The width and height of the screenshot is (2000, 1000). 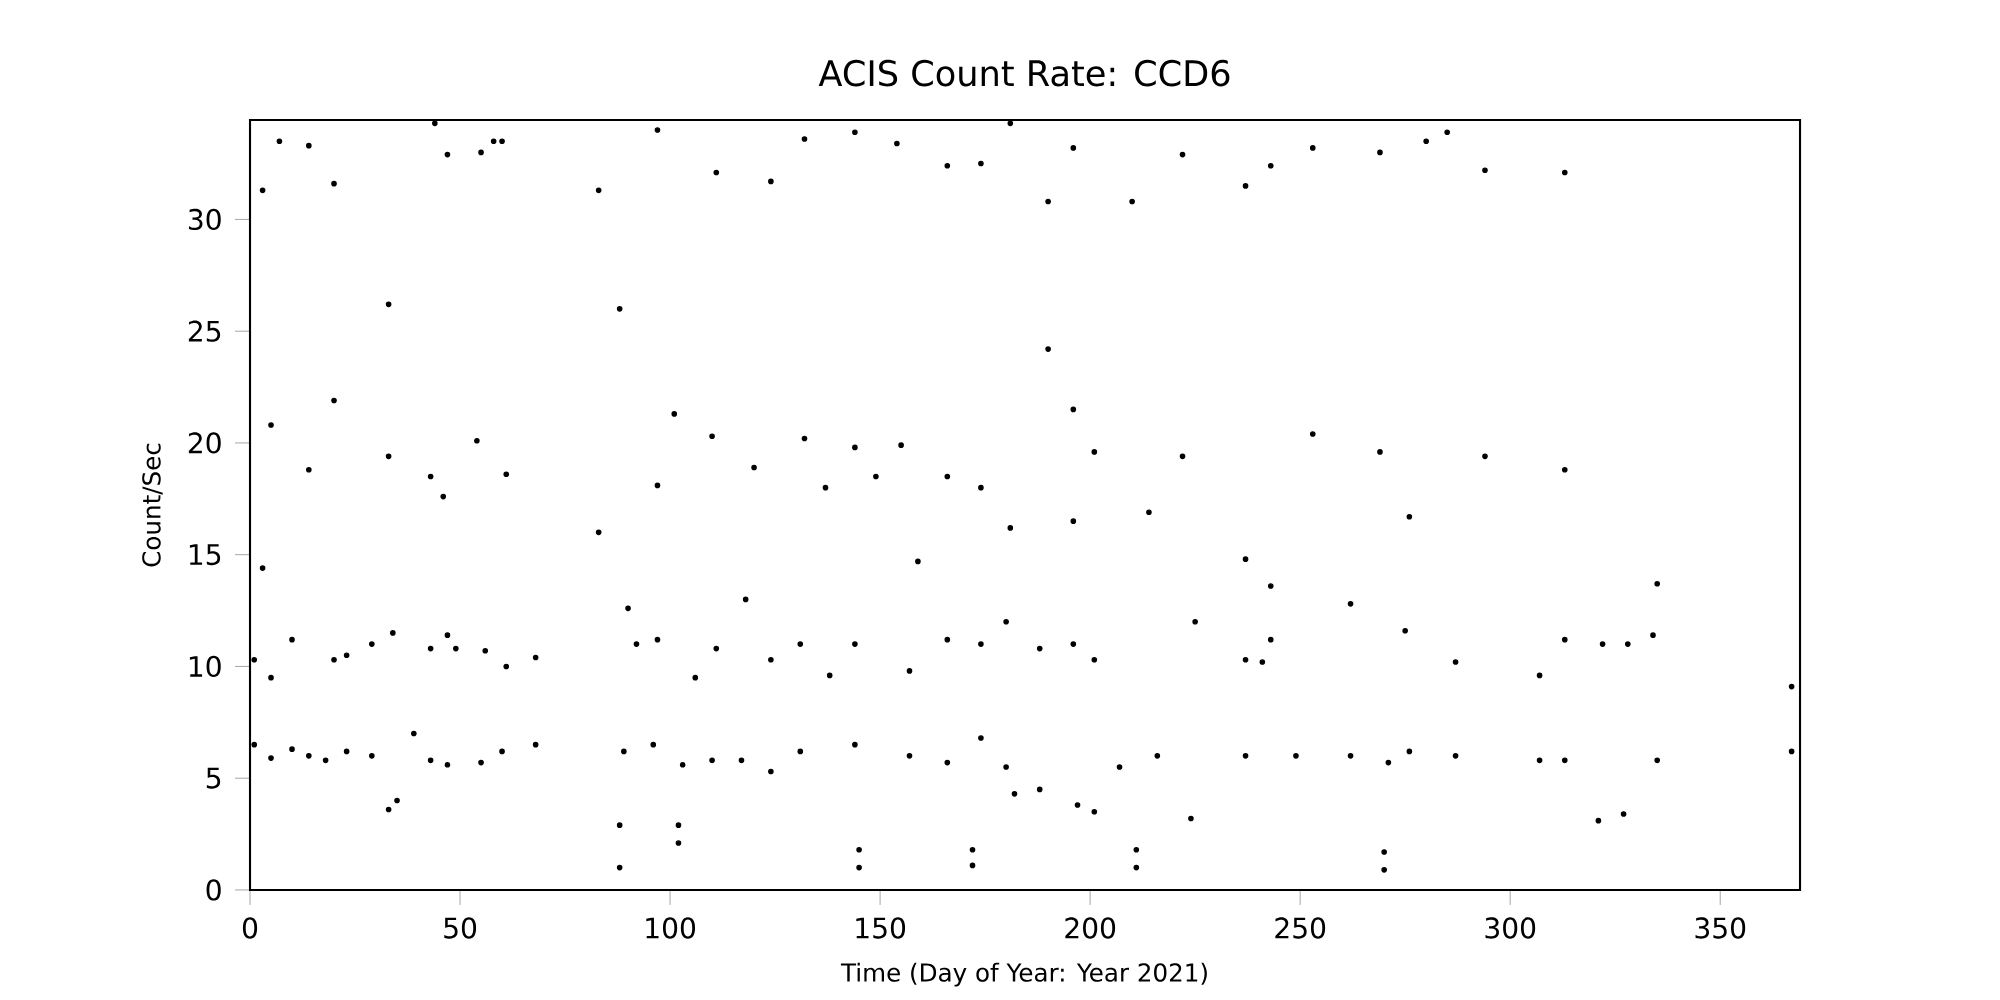 What do you see at coordinates (1024, 73) in the screenshot?
I see `chart-title: ACIS Count Rate: CCD6` at bounding box center [1024, 73].